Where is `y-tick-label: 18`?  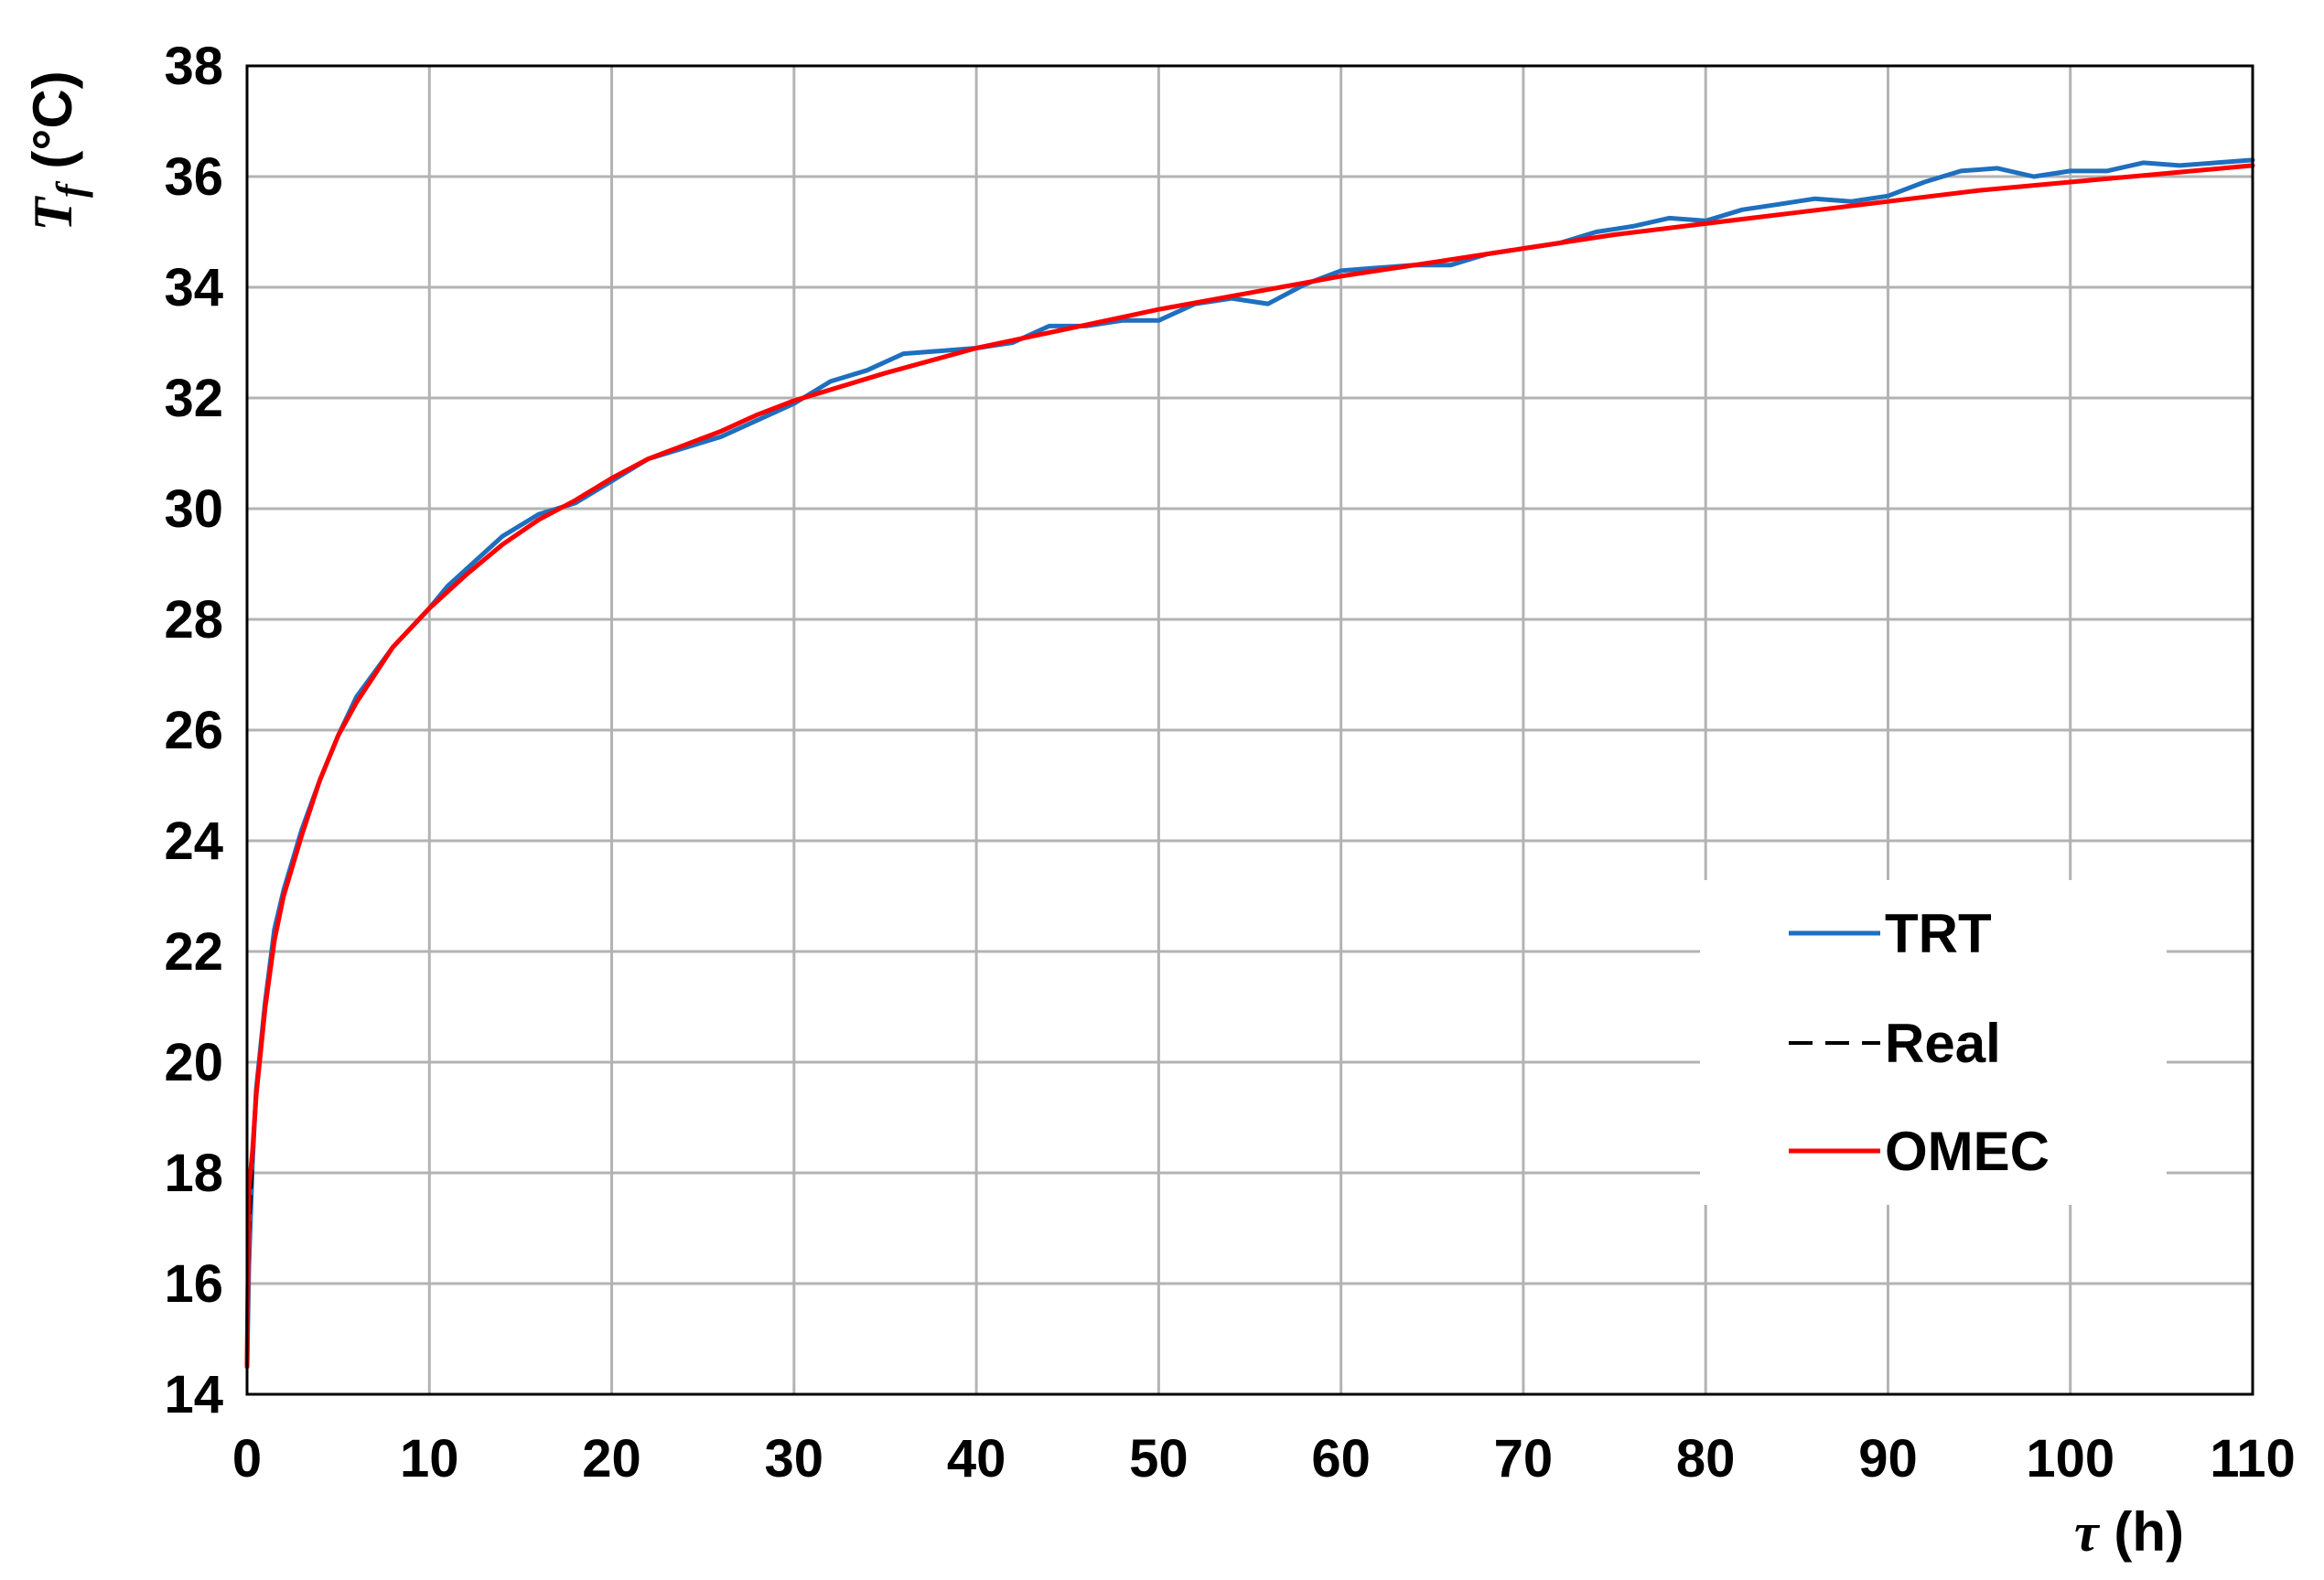
y-tick-label: 18 is located at coordinates (193, 1173).